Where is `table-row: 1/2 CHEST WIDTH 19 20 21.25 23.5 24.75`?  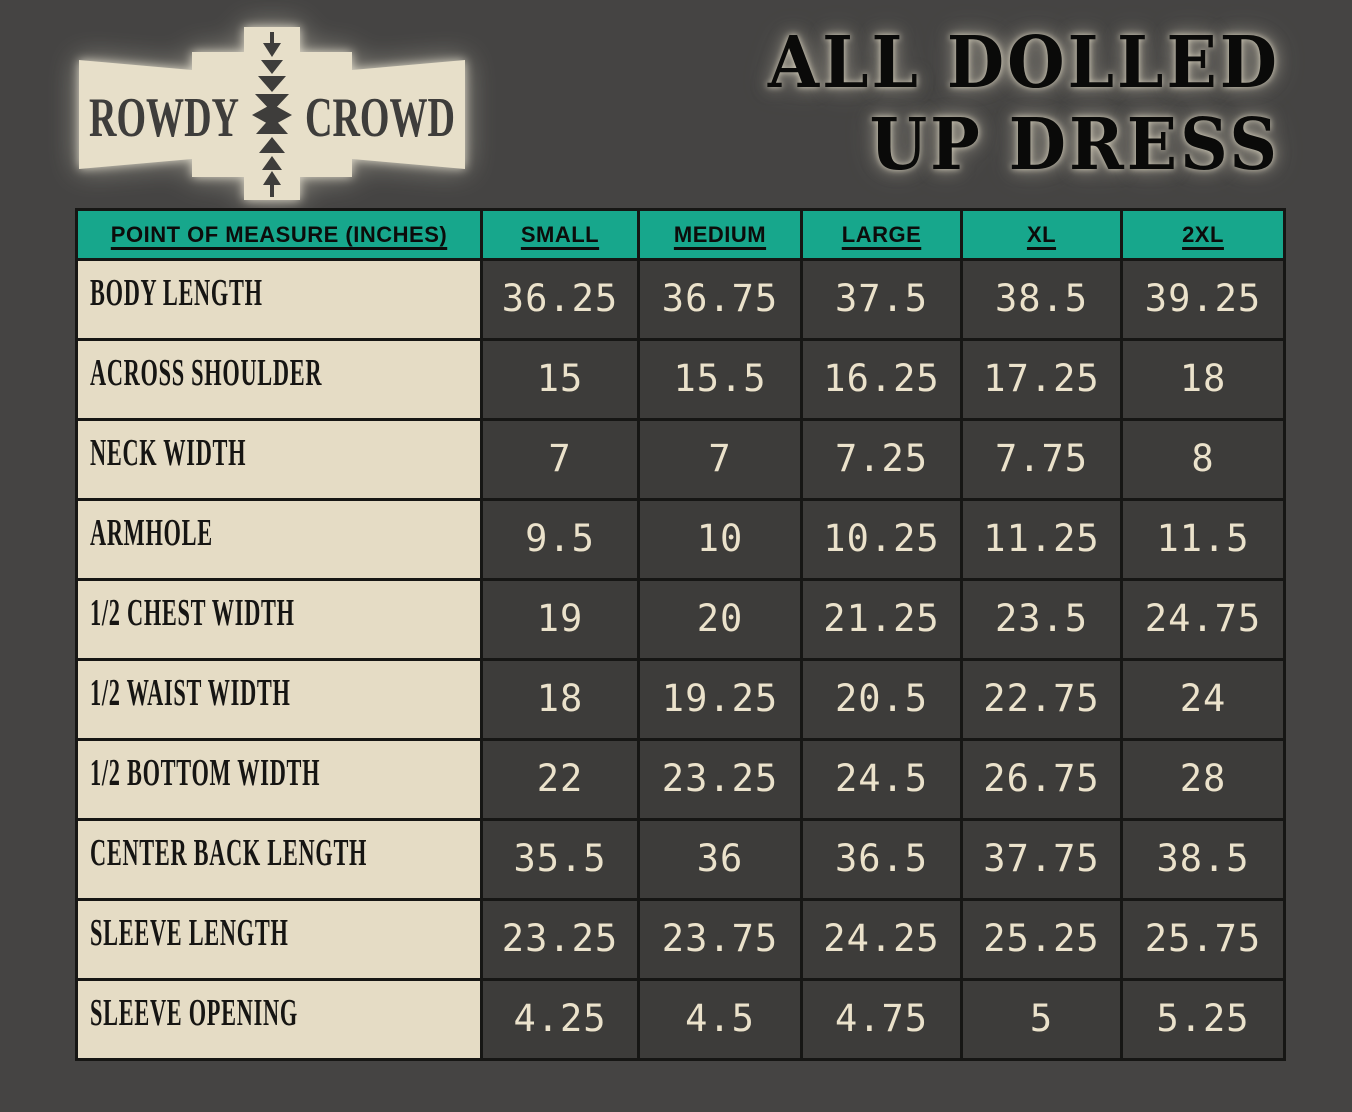 table-row: 1/2 CHEST WIDTH 19 20 21.25 23.5 24.75 is located at coordinates (680, 619).